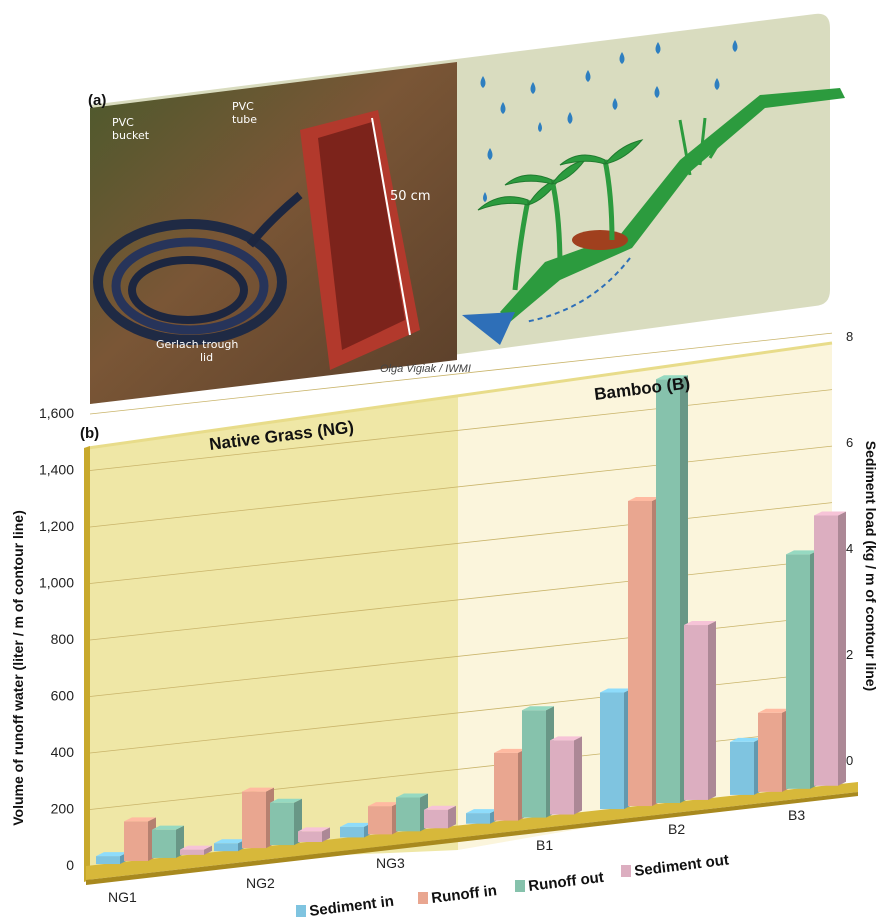 The width and height of the screenshot is (882, 922). I want to click on photo-label-tube: PVC tube, so click(244, 113).